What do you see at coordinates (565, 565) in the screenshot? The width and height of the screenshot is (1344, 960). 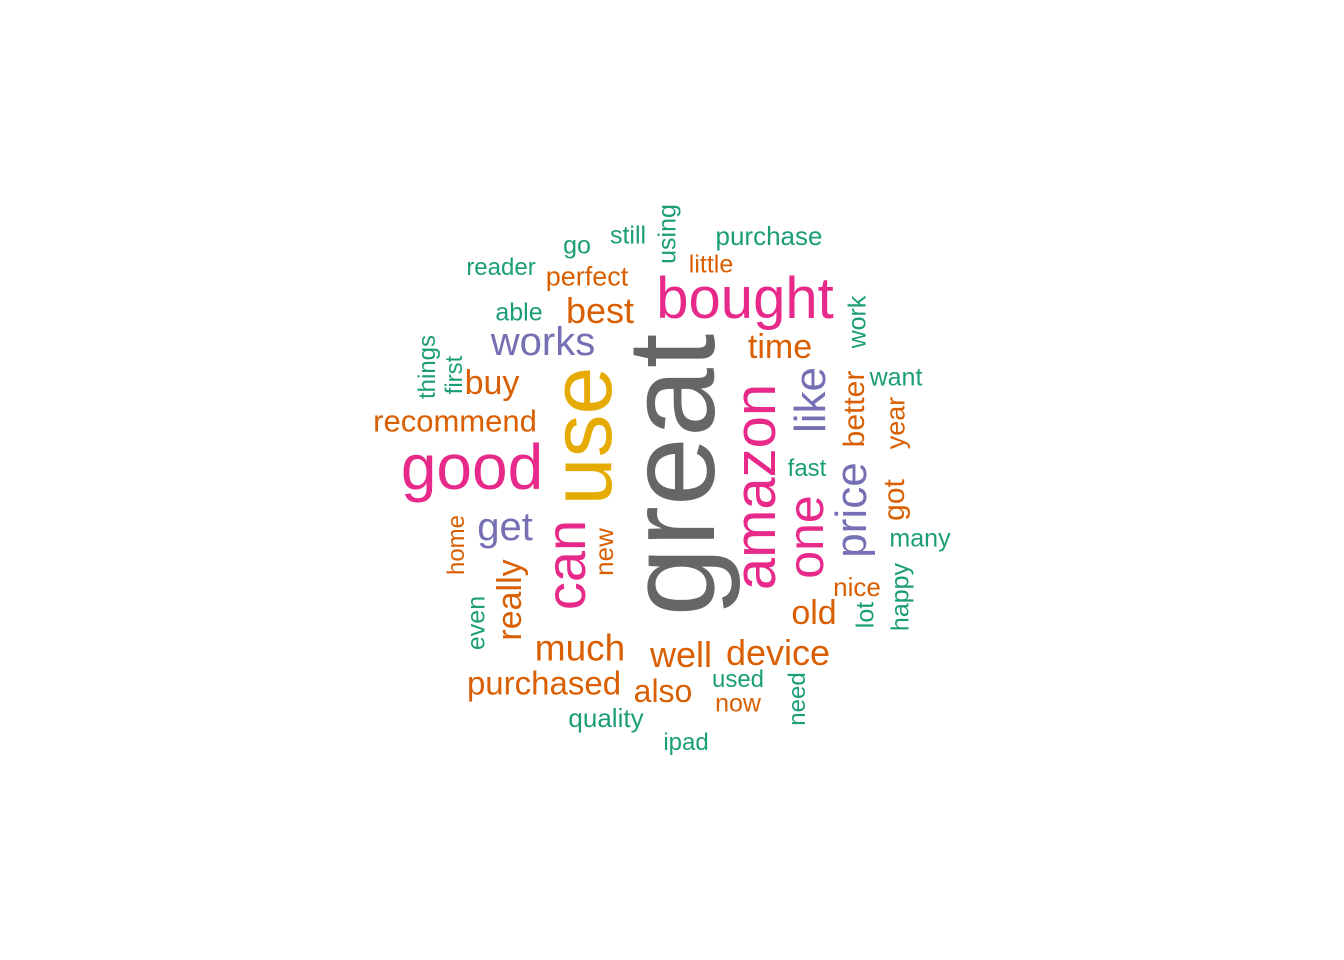 I see `word-can: can` at bounding box center [565, 565].